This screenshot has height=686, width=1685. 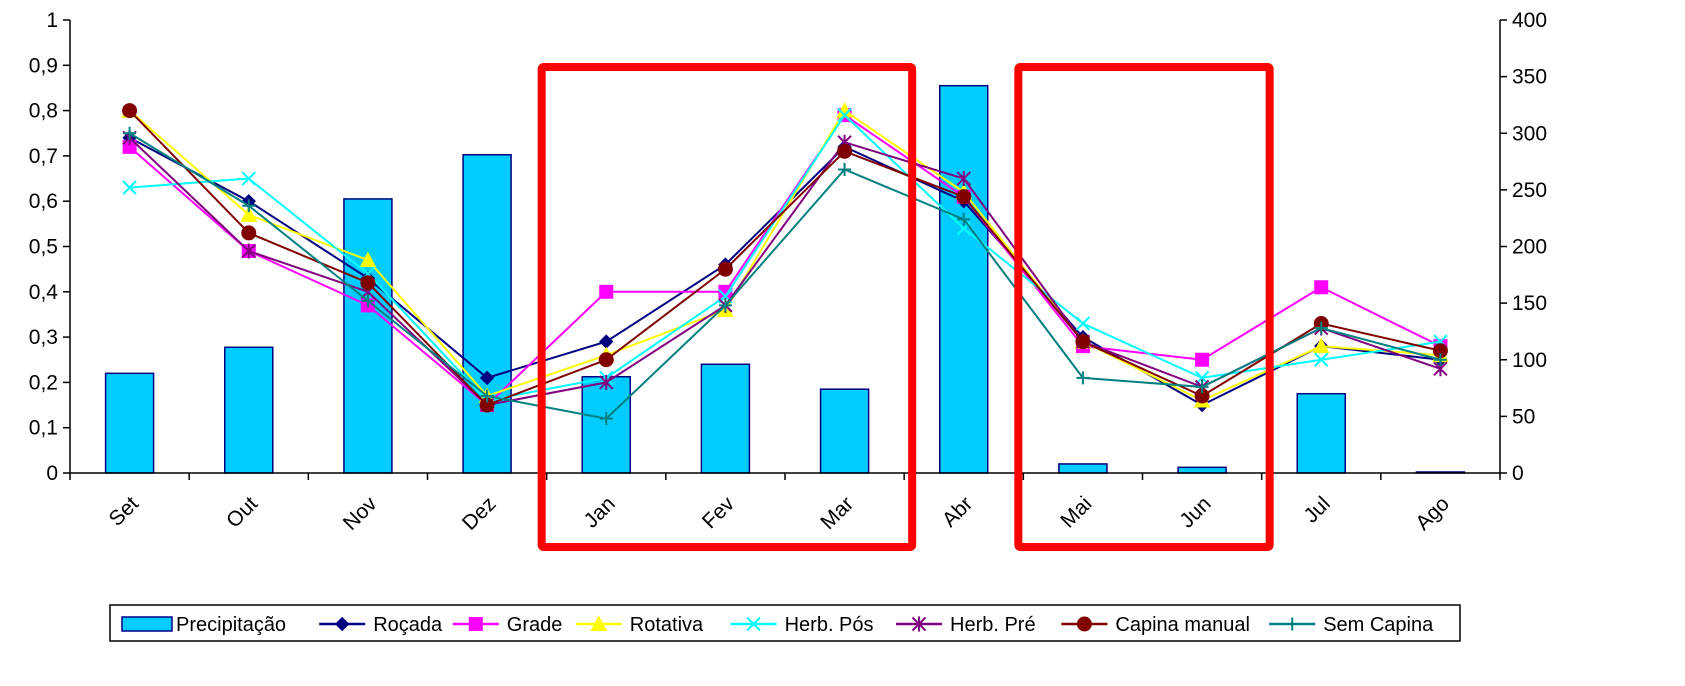 I want to click on legend-label-precipitacao: Precipitação, so click(x=231, y=625).